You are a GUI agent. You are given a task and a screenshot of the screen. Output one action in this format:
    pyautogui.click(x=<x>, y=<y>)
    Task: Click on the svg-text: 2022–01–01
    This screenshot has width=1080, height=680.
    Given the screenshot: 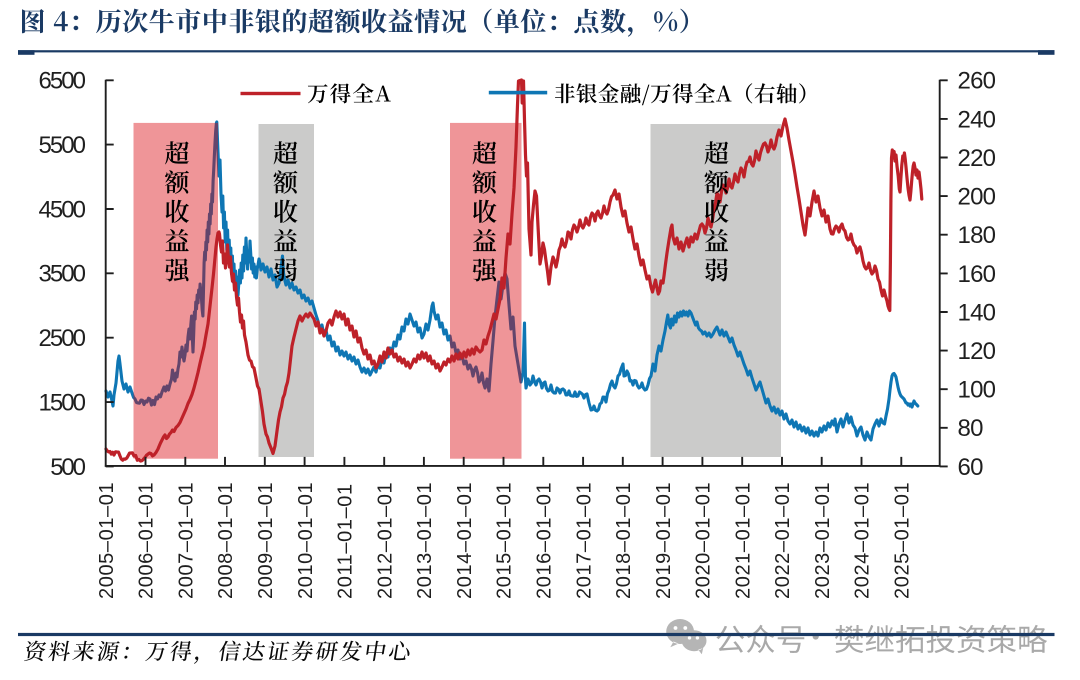 What is the action you would take?
    pyautogui.click(x=783, y=540)
    